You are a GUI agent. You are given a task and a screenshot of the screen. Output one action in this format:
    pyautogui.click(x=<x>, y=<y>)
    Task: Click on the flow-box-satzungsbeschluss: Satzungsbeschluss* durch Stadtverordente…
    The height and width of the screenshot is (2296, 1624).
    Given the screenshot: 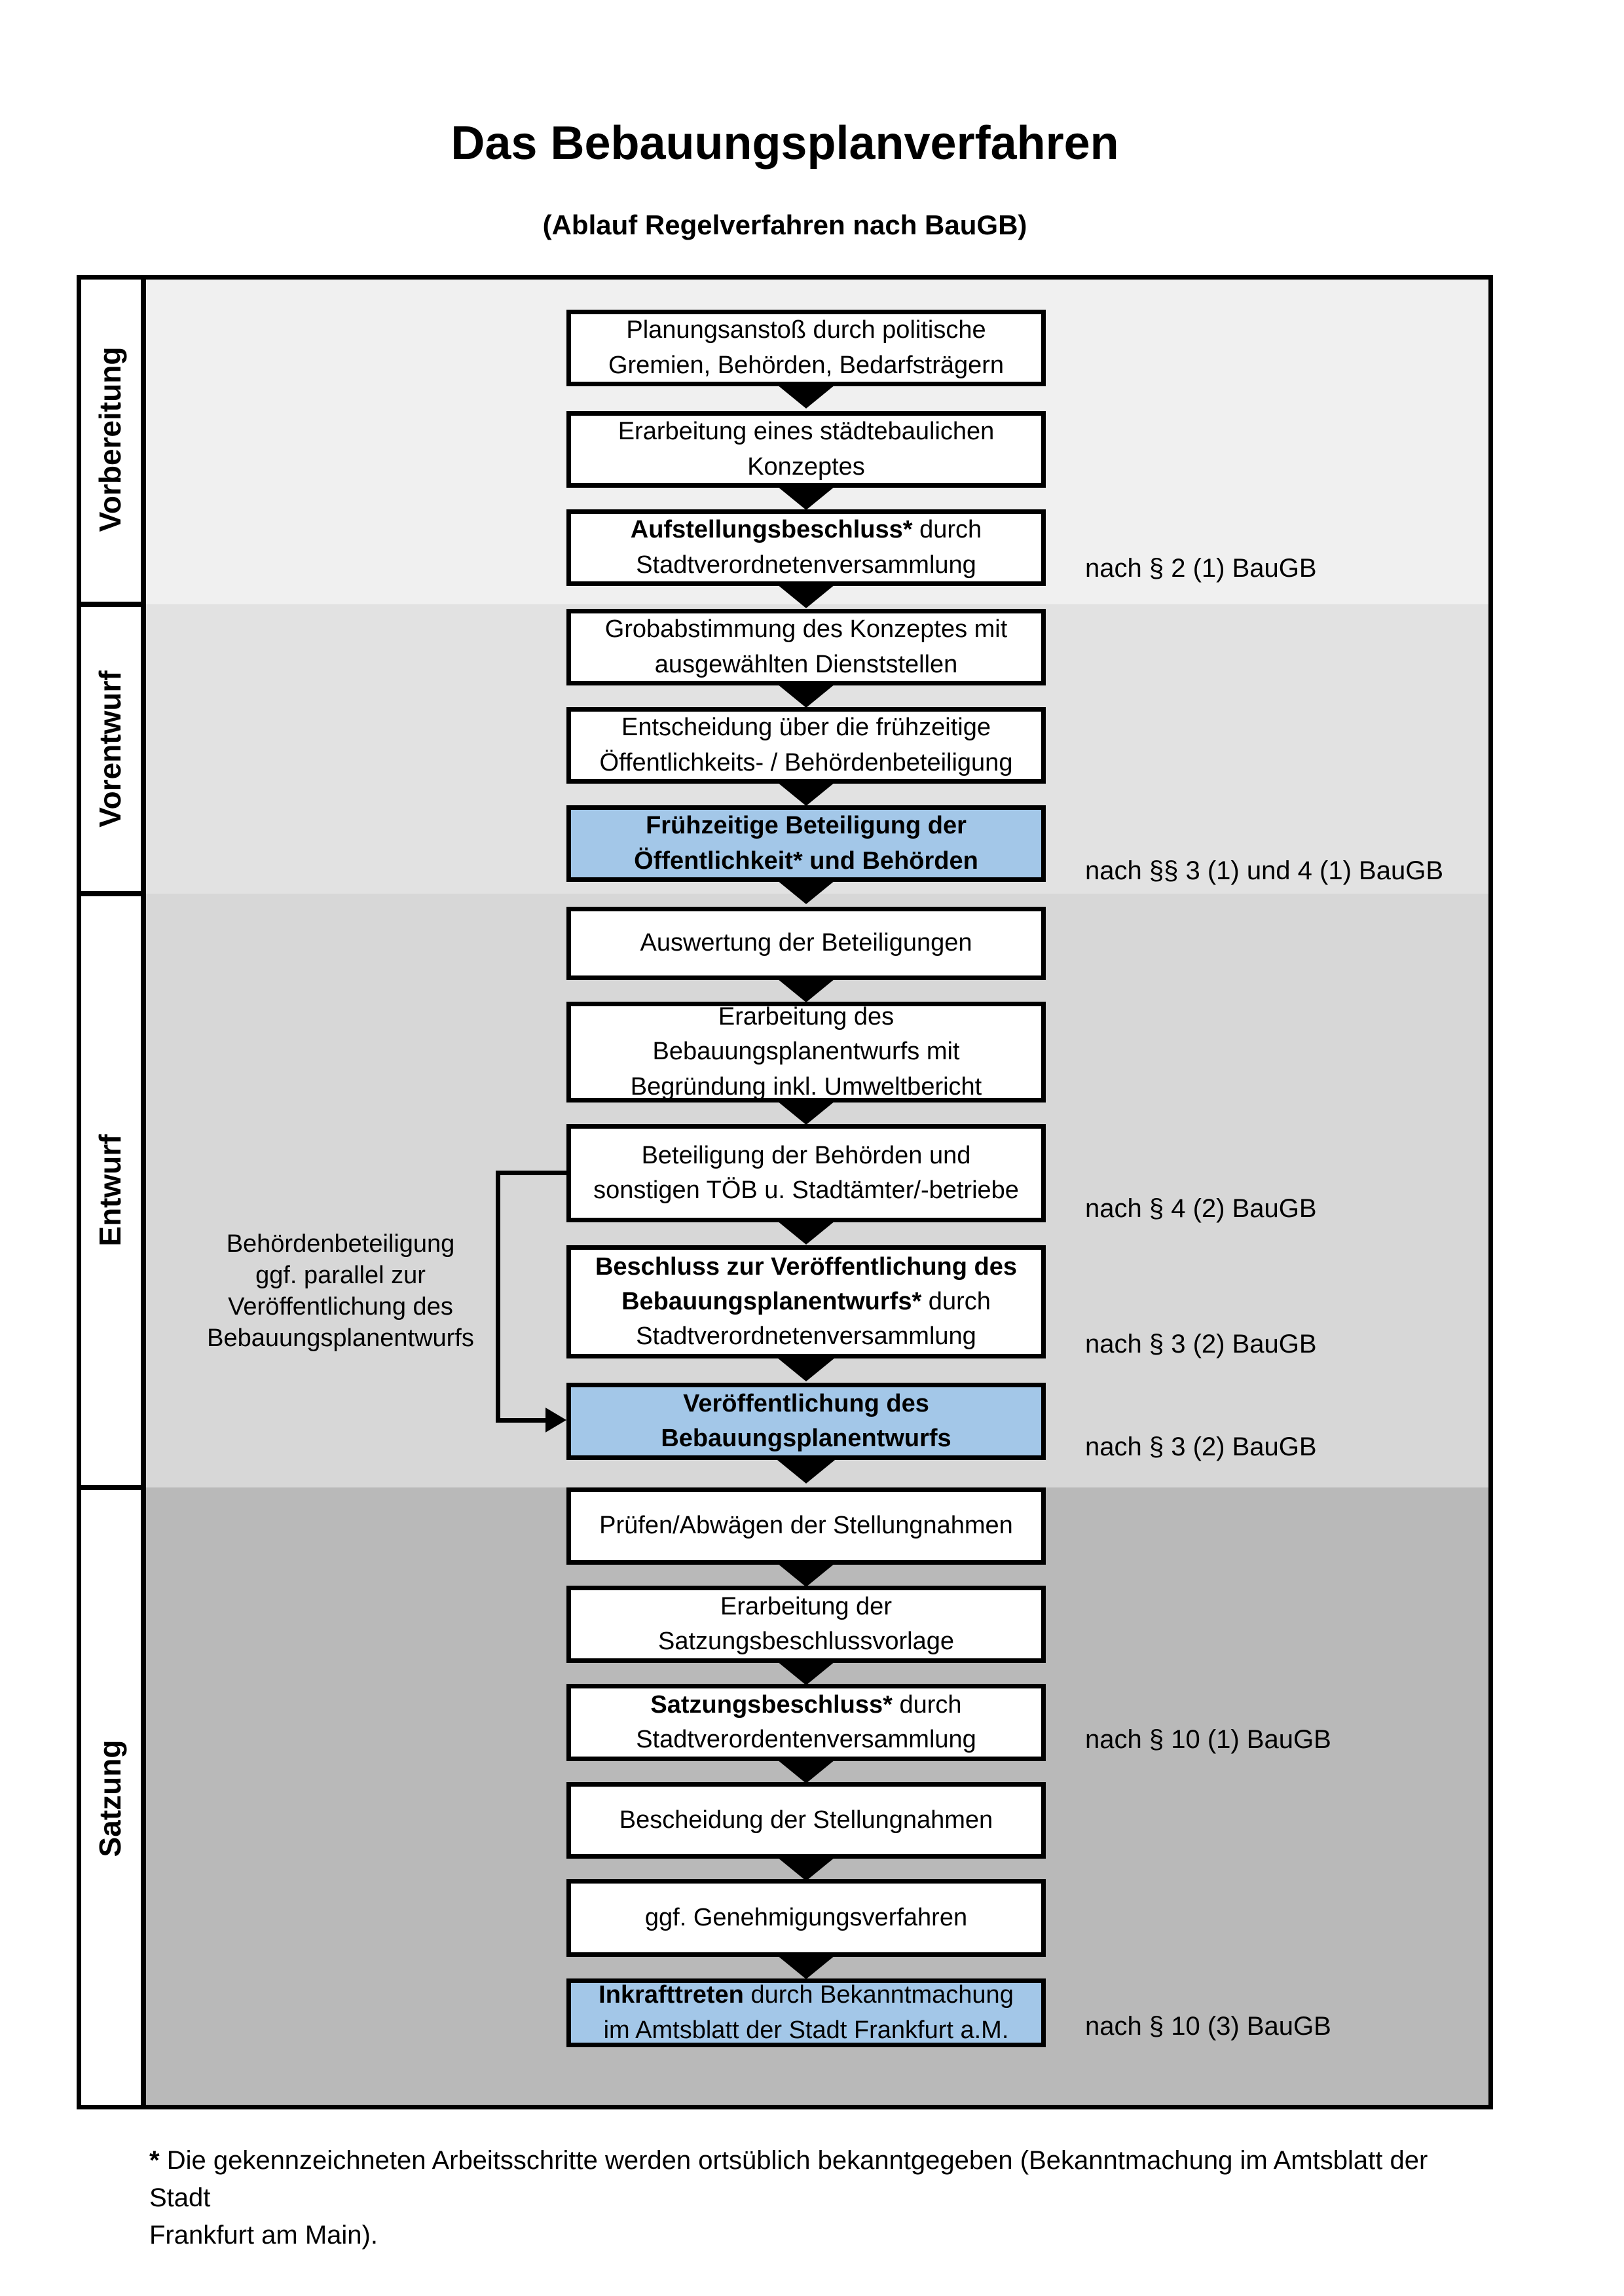 What is the action you would take?
    pyautogui.click(x=806, y=1722)
    